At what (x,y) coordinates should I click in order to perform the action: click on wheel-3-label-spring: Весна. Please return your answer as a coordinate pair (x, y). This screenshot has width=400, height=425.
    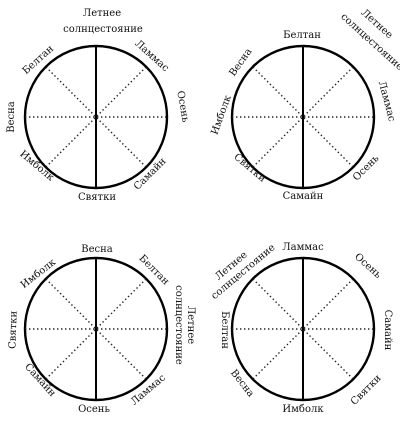
    Looking at the image, I should click on (97, 249).